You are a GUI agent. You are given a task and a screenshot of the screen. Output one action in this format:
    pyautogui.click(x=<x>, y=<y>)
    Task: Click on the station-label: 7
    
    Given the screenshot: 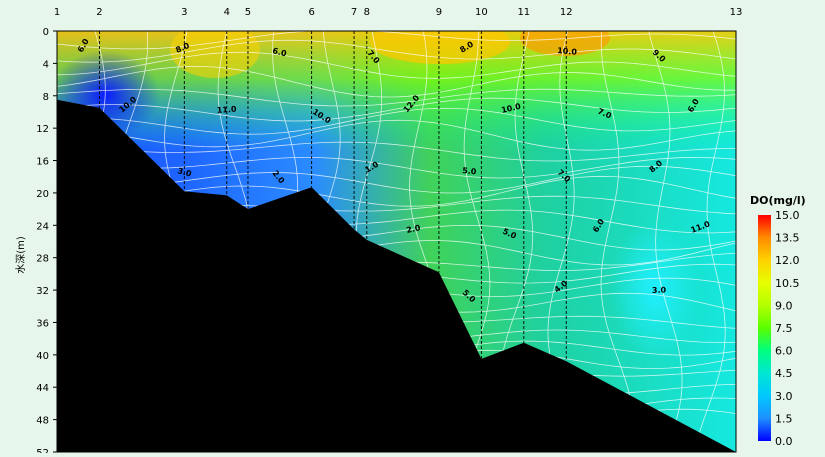 What is the action you would take?
    pyautogui.click(x=354, y=12)
    